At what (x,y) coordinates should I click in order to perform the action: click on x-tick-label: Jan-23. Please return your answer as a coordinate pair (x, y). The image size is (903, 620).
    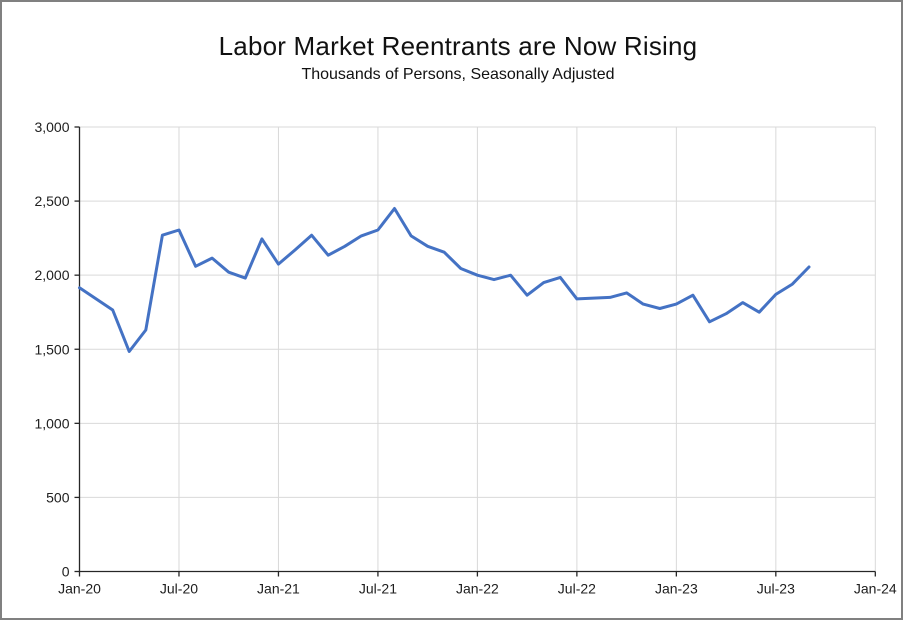
    Looking at the image, I should click on (676, 589).